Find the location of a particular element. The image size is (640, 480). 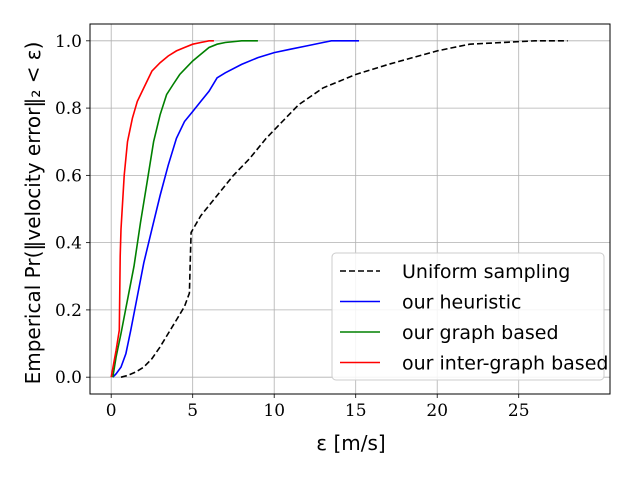

x-tick-label: 15 is located at coordinates (356, 411).